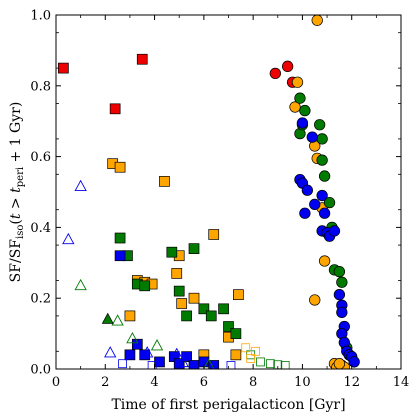 The width and height of the screenshot is (415, 420). What do you see at coordinates (40, 86) in the screenshot?
I see `y-tick-label: 0.8` at bounding box center [40, 86].